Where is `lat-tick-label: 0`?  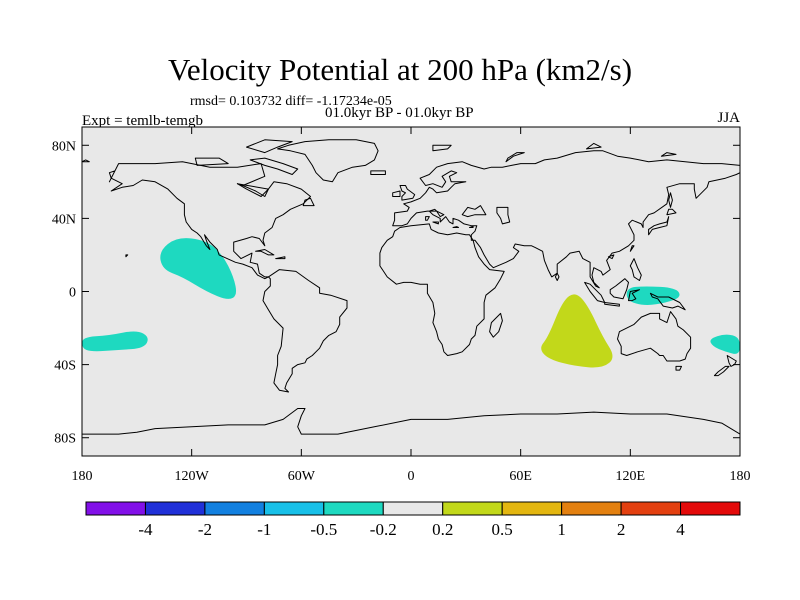 lat-tick-label: 0 is located at coordinates (72, 293).